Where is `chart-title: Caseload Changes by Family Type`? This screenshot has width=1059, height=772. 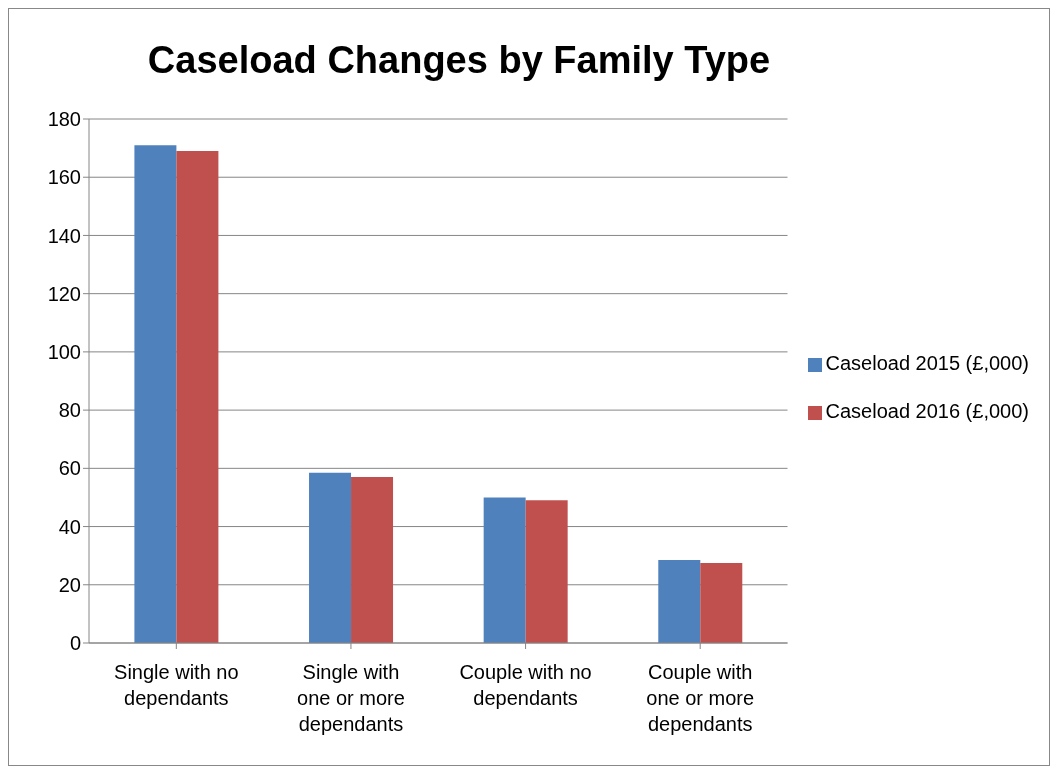 chart-title: Caseload Changes by Family Type is located at coordinates (459, 60).